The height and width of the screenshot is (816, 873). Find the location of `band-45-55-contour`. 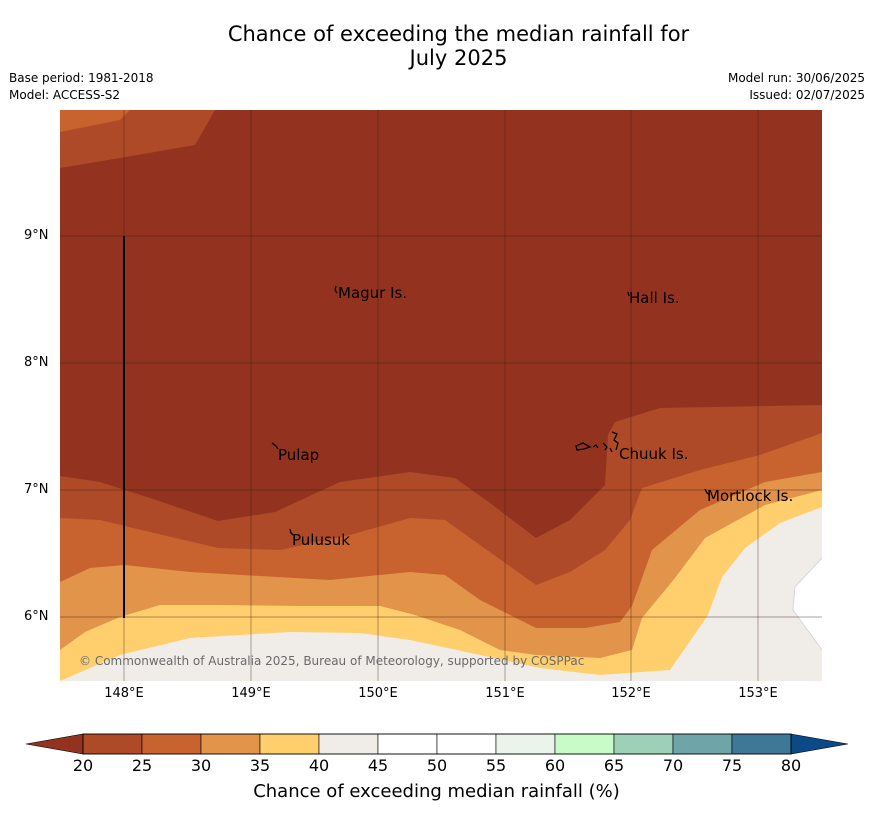

band-45-55-contour is located at coordinates (807, 604).